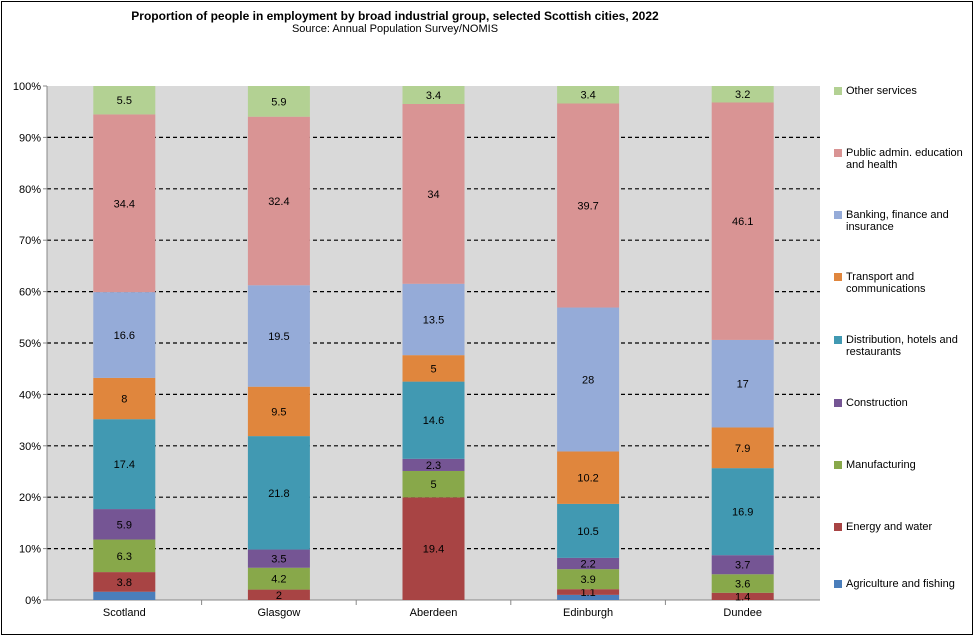 The height and width of the screenshot is (638, 976). What do you see at coordinates (30, 344) in the screenshot?
I see `y-tick-label: 50%` at bounding box center [30, 344].